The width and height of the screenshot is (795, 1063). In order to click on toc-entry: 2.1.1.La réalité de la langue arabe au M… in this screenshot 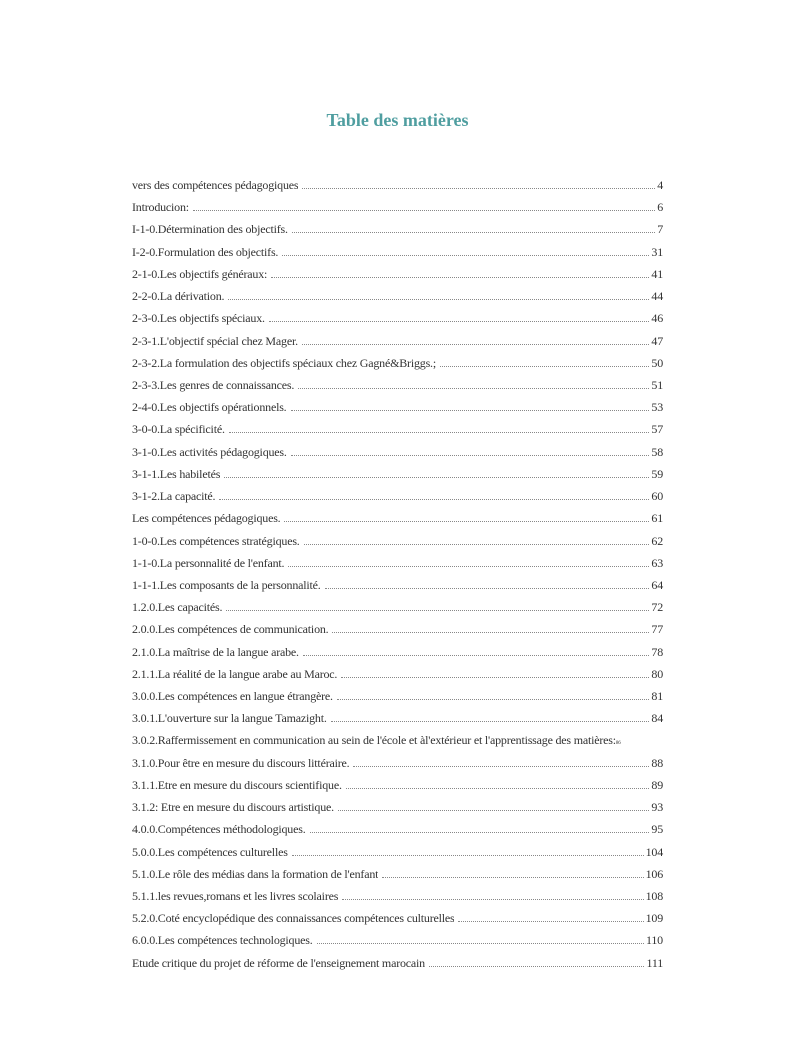, I will do `click(397, 678)`.